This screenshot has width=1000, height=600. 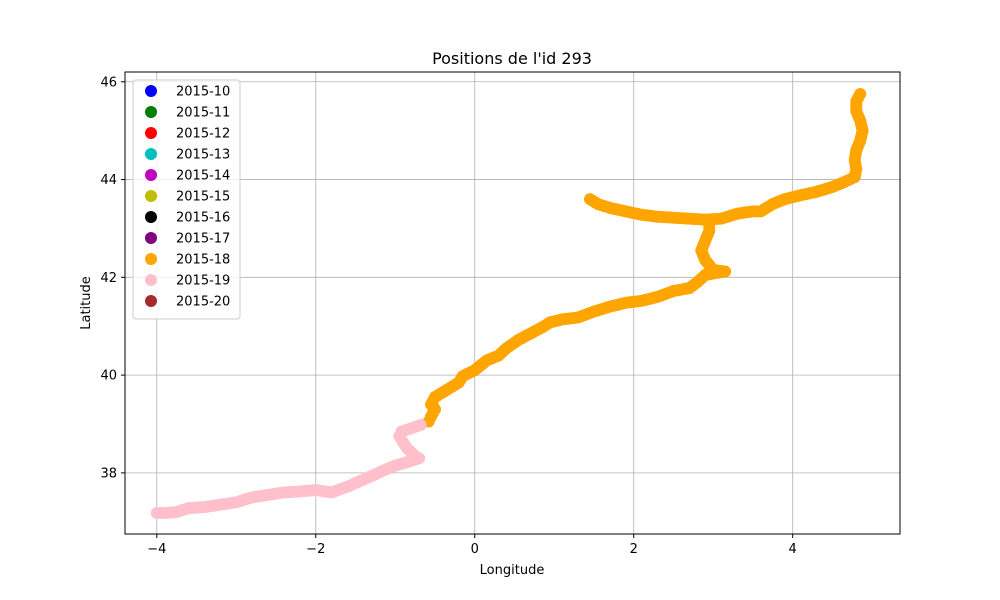 I want to click on x-tick-label: 0, so click(x=475, y=549).